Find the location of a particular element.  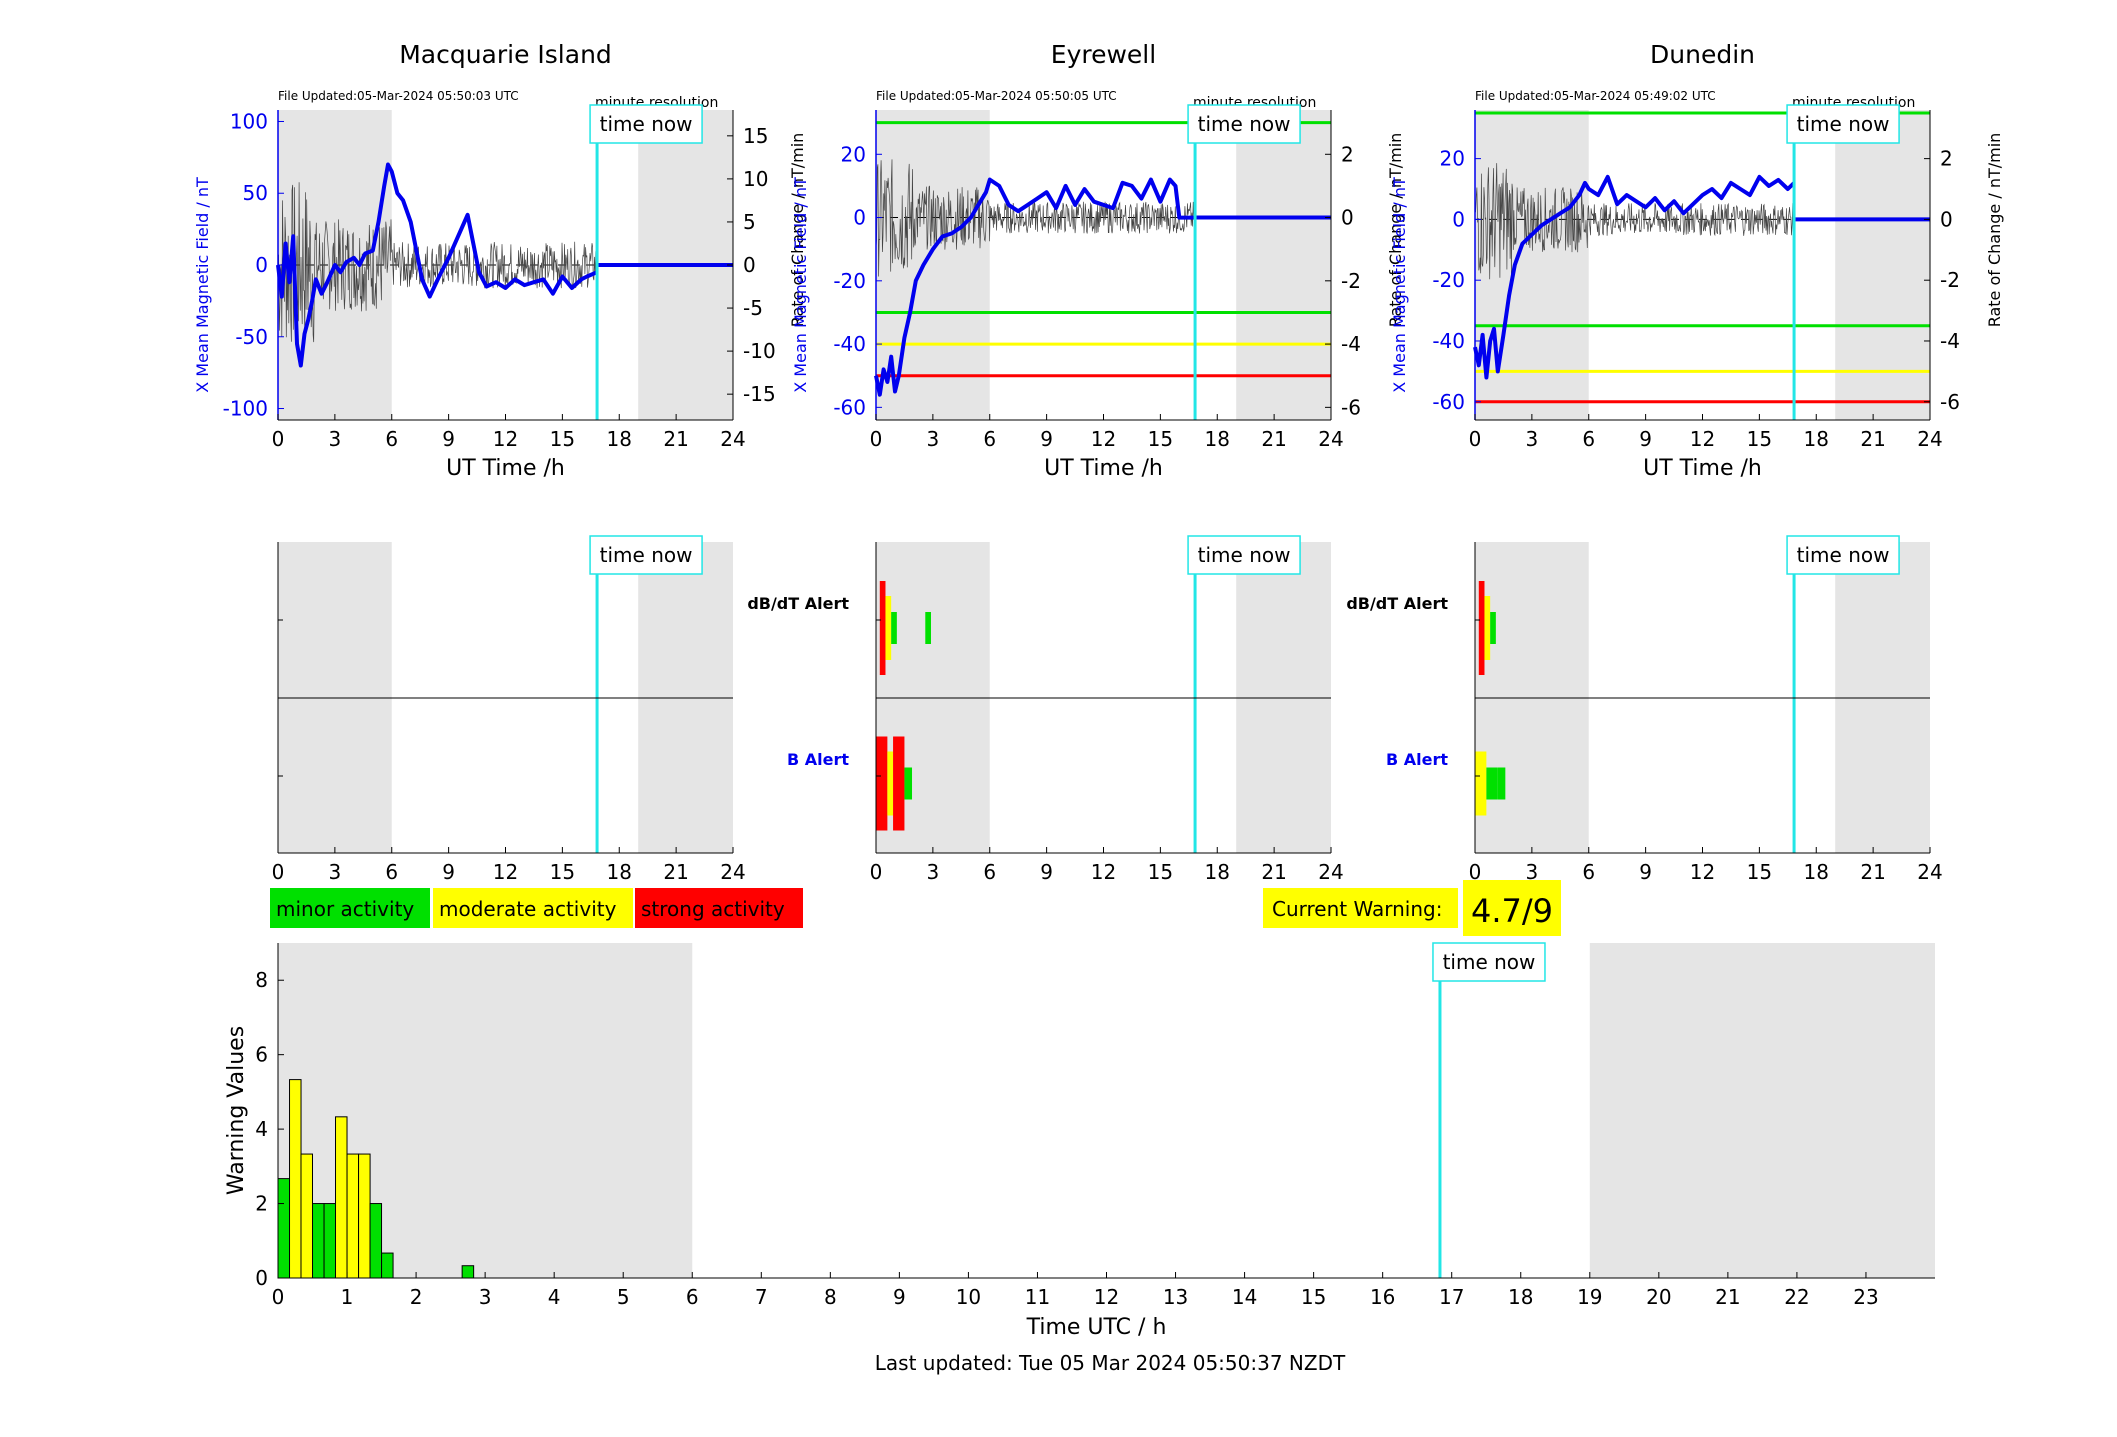

current-warning-label: Current Warning: is located at coordinates (1357, 909).